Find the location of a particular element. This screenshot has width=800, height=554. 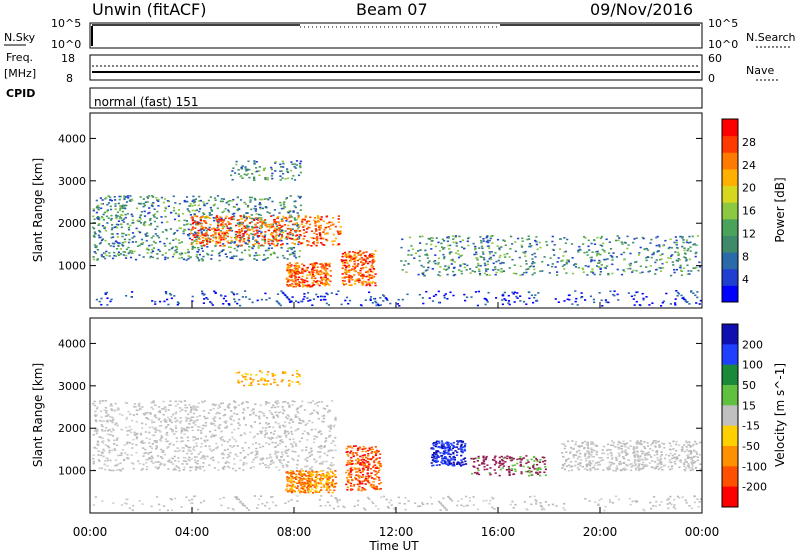

nsky-frame is located at coordinates (396, 35).